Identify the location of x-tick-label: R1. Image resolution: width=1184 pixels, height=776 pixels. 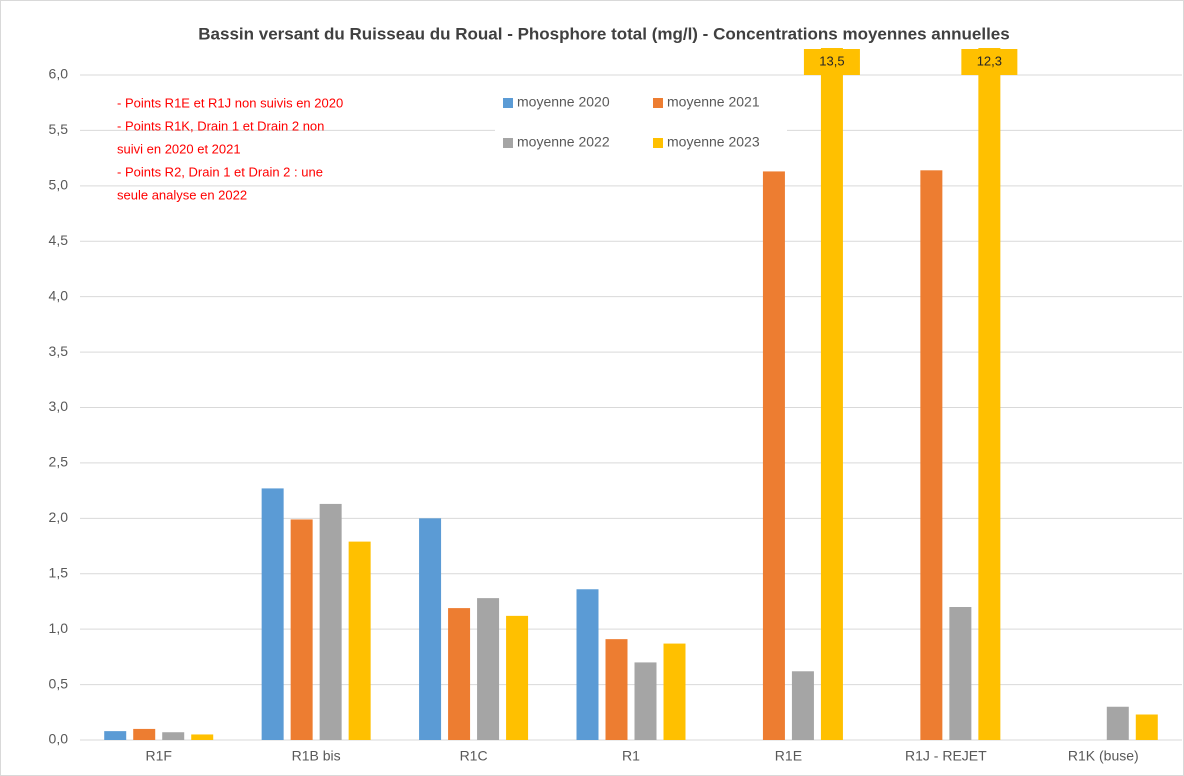
(631, 756).